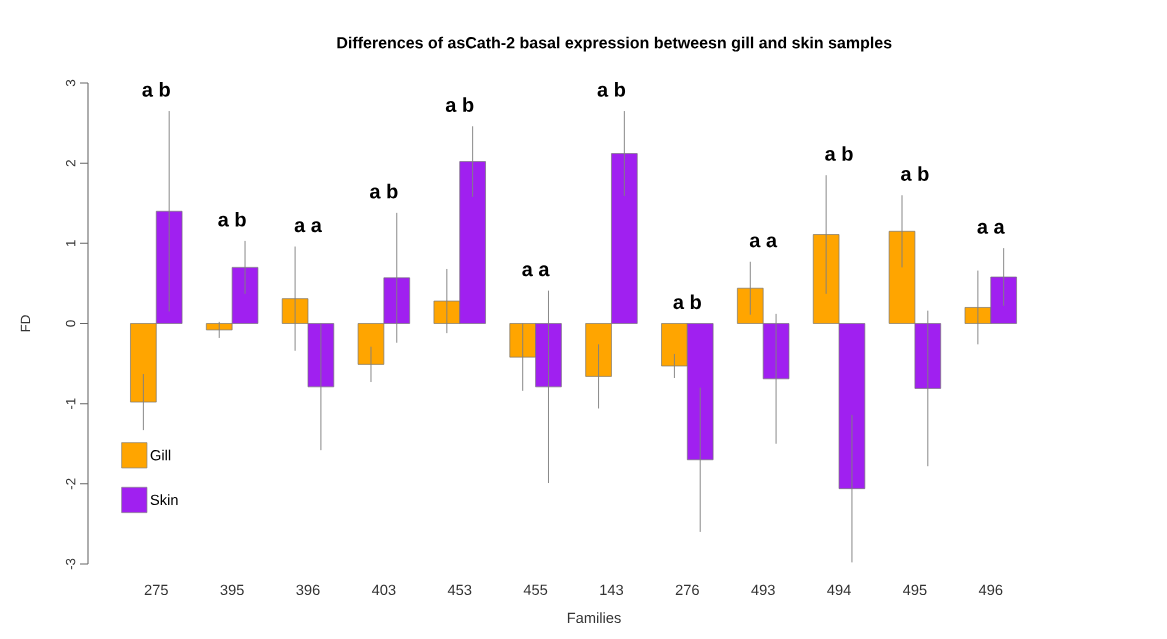 Image resolution: width=1167 pixels, height=639 pixels. What do you see at coordinates (687, 590) in the screenshot?
I see `x-tick-label: 276` at bounding box center [687, 590].